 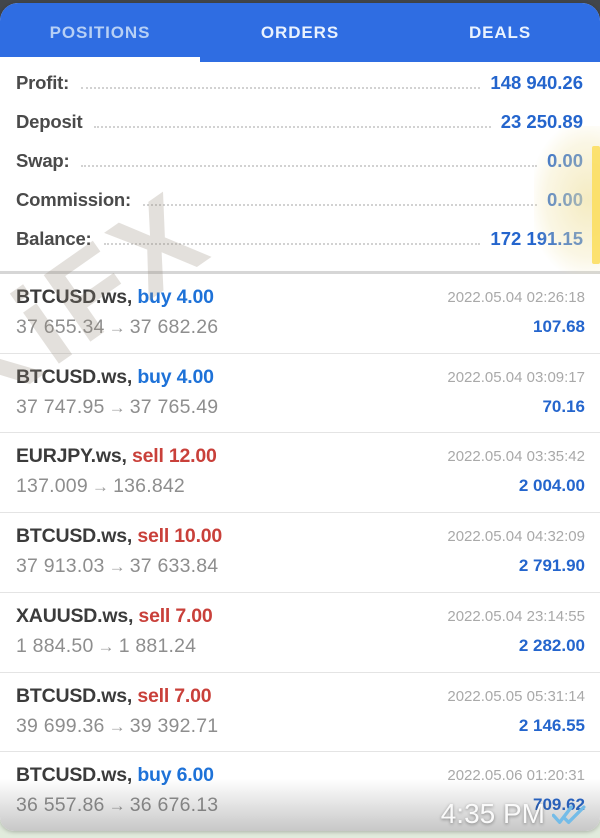 I want to click on summary-row-swap: Swap: 0.00, so click(x=299, y=169).